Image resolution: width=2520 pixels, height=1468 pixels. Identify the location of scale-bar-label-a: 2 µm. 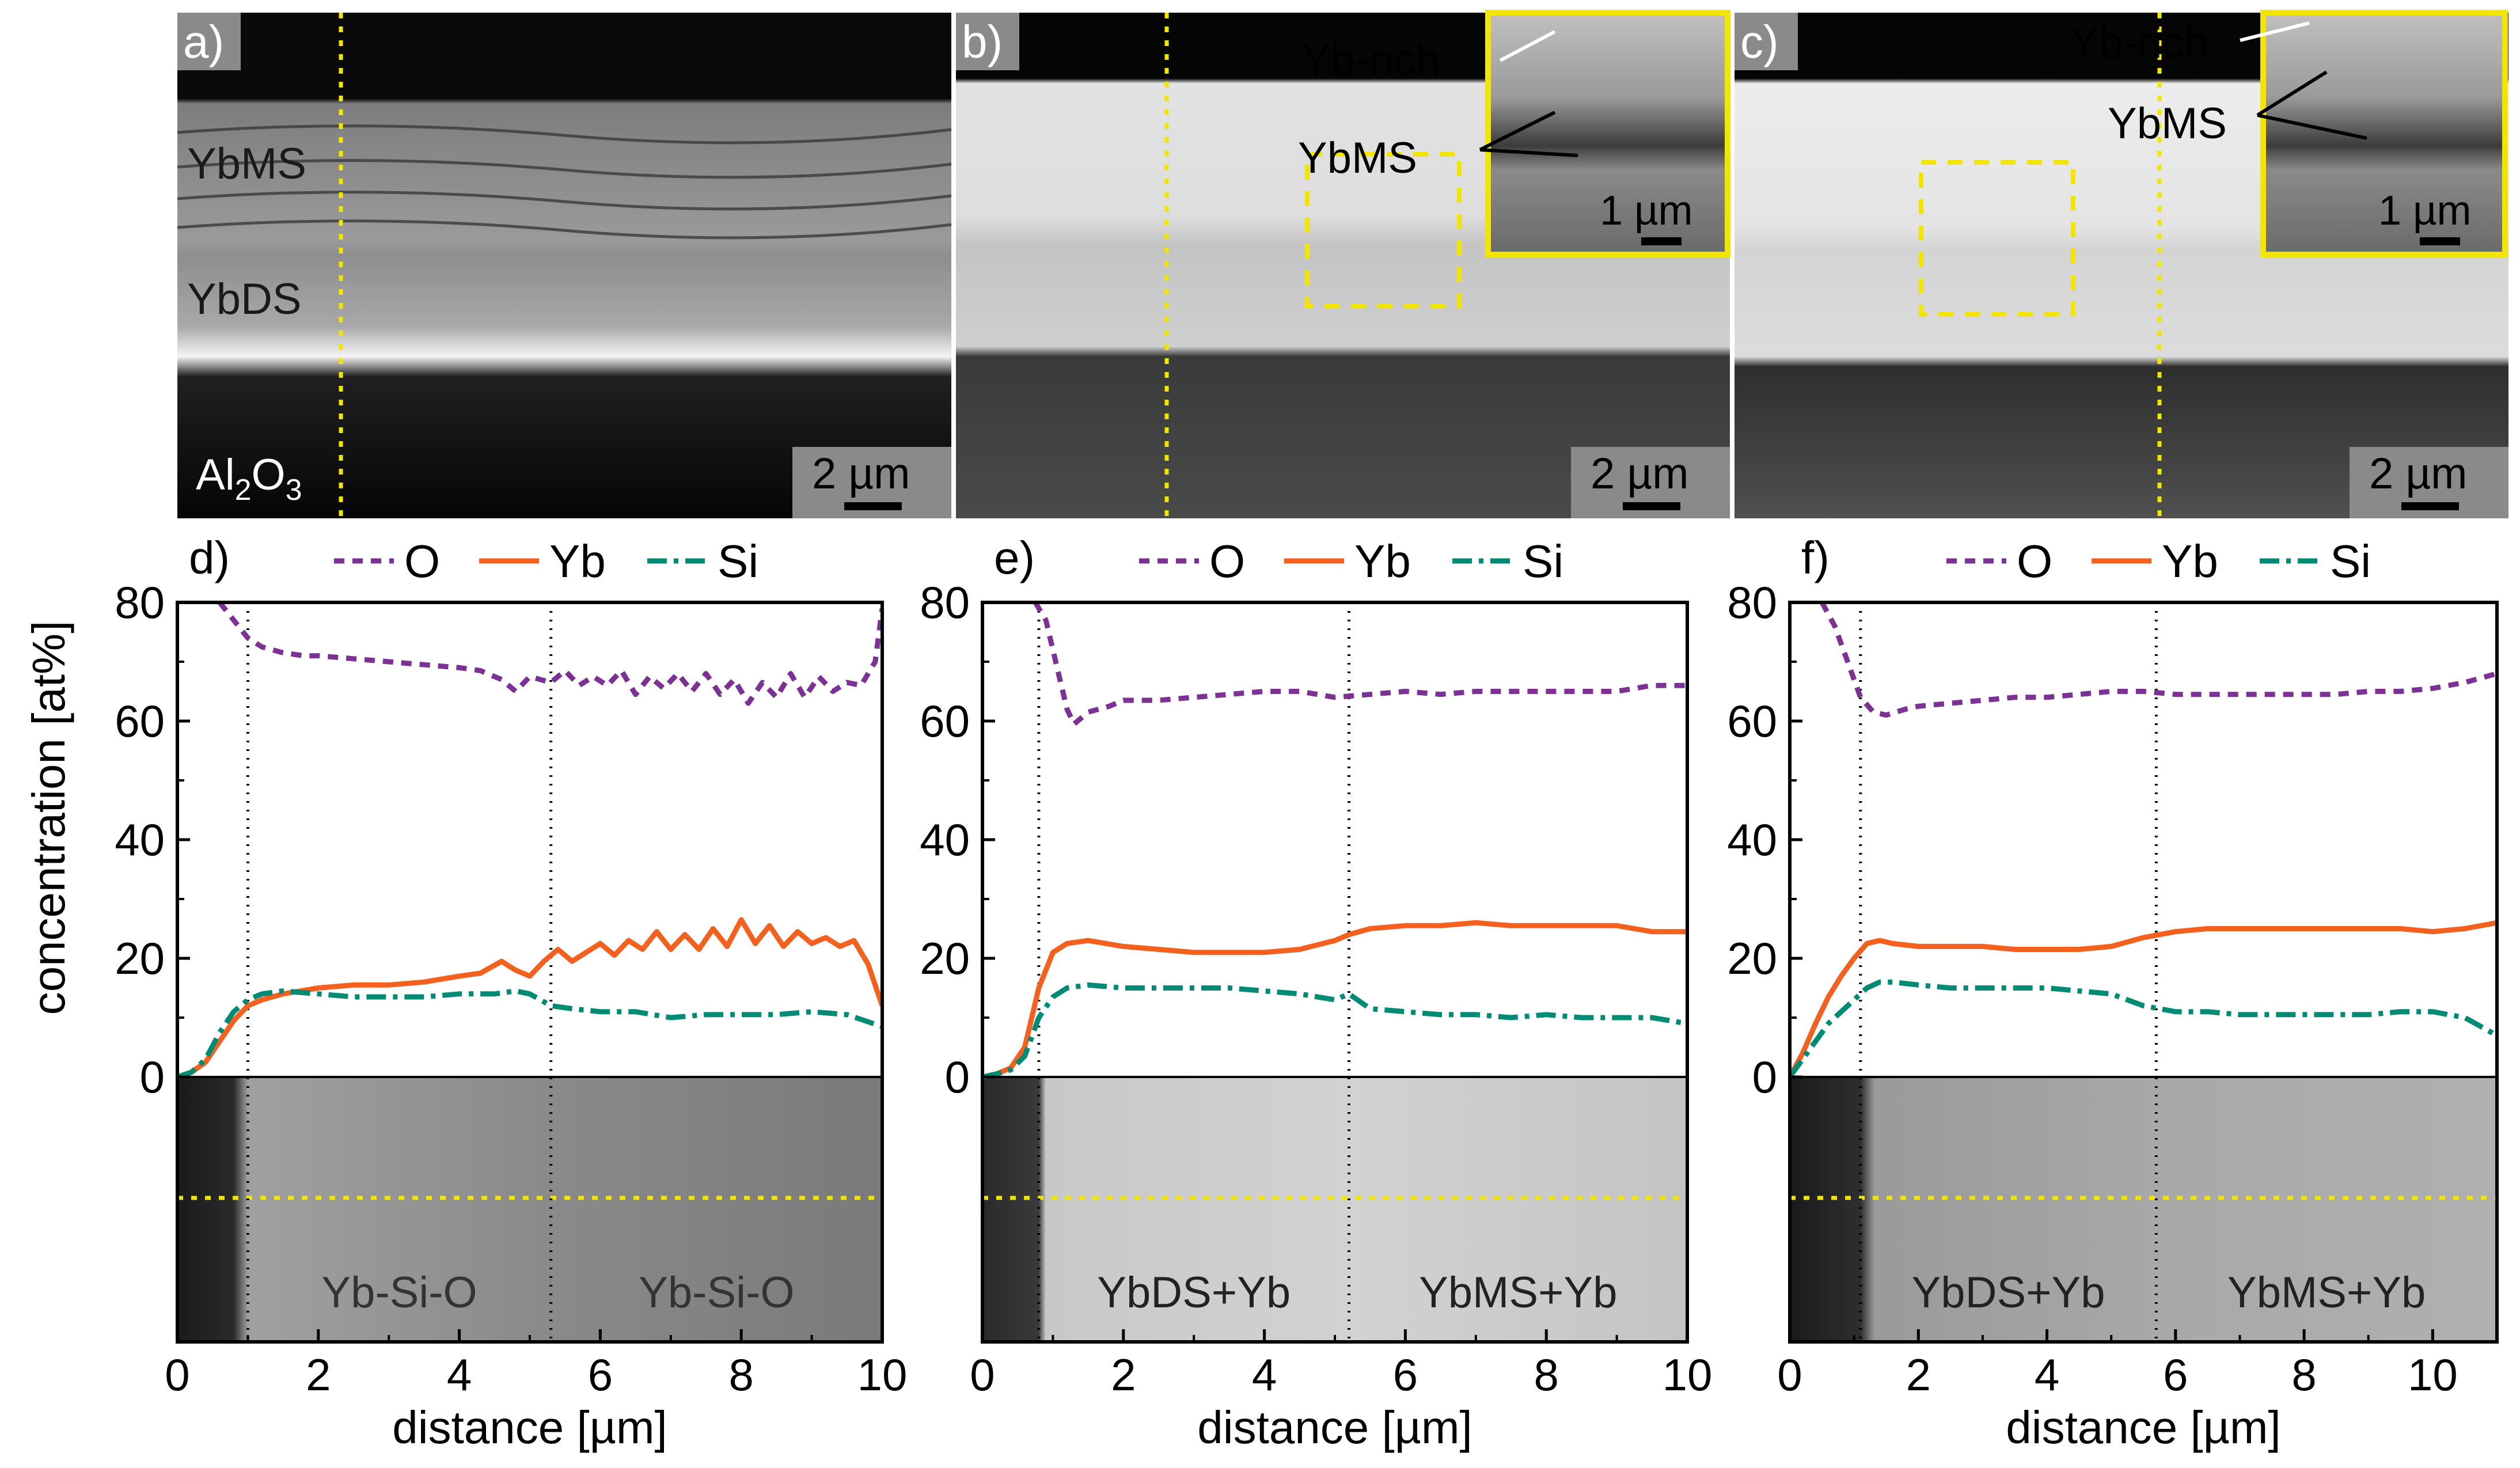
(861, 473).